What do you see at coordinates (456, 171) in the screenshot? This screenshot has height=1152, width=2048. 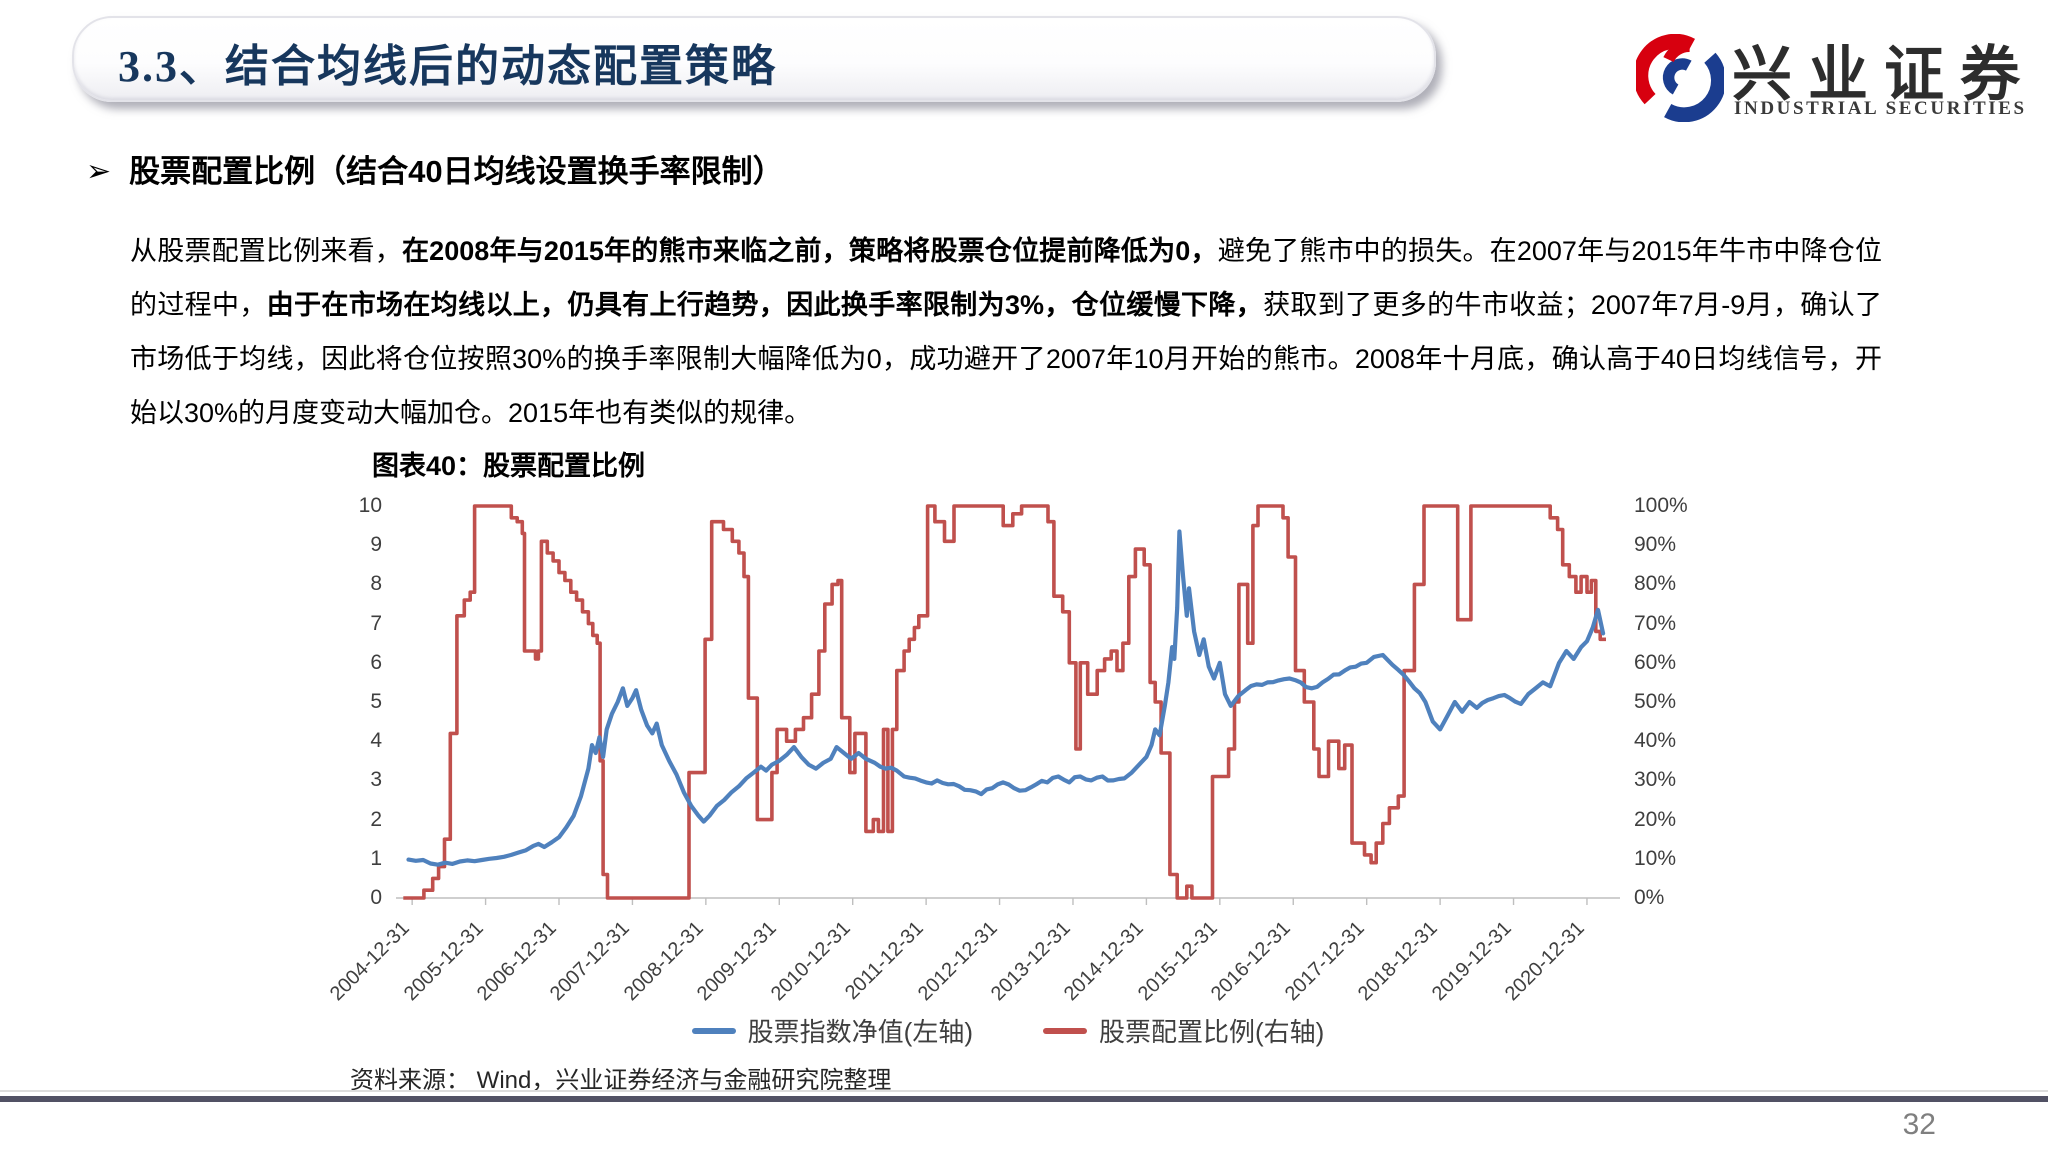 I see `bullet-heading: 股票配置比例（结合40日均线设置换手率限制）` at bounding box center [456, 171].